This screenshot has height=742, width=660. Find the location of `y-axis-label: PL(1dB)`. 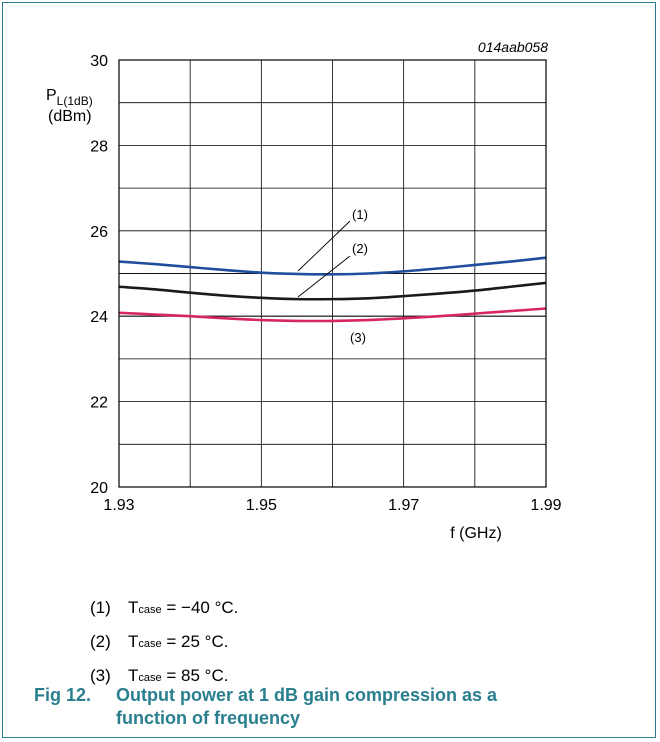

y-axis-label: PL(1dB) is located at coordinates (69, 97).